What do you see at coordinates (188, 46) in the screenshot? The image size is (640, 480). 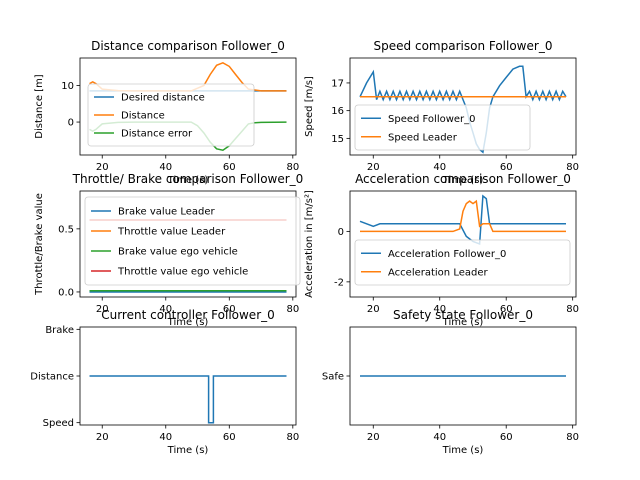 I see `chart-title: Distance comparison Follower_0` at bounding box center [188, 46].